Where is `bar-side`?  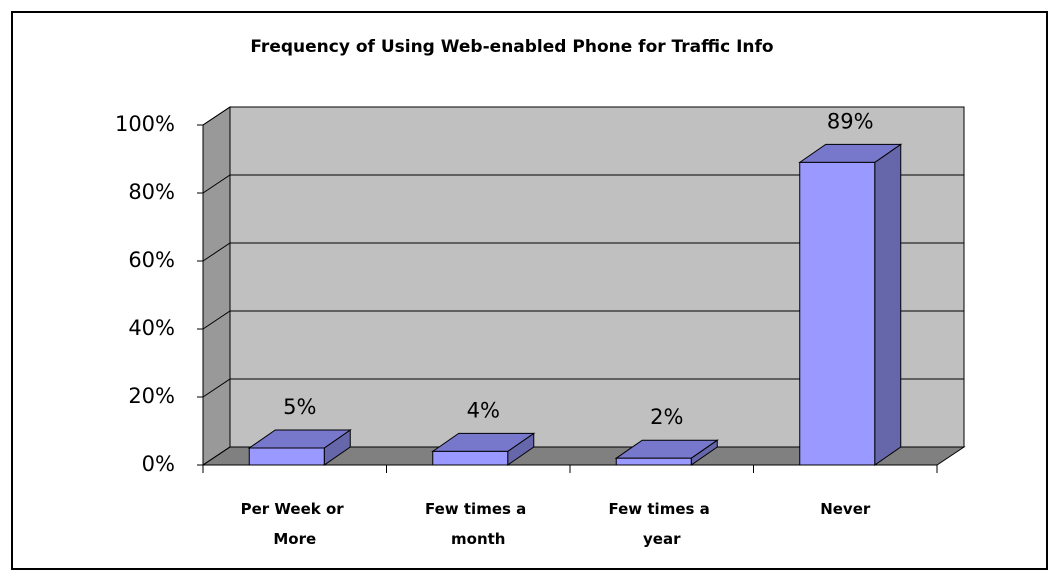 bar-side is located at coordinates (888, 304).